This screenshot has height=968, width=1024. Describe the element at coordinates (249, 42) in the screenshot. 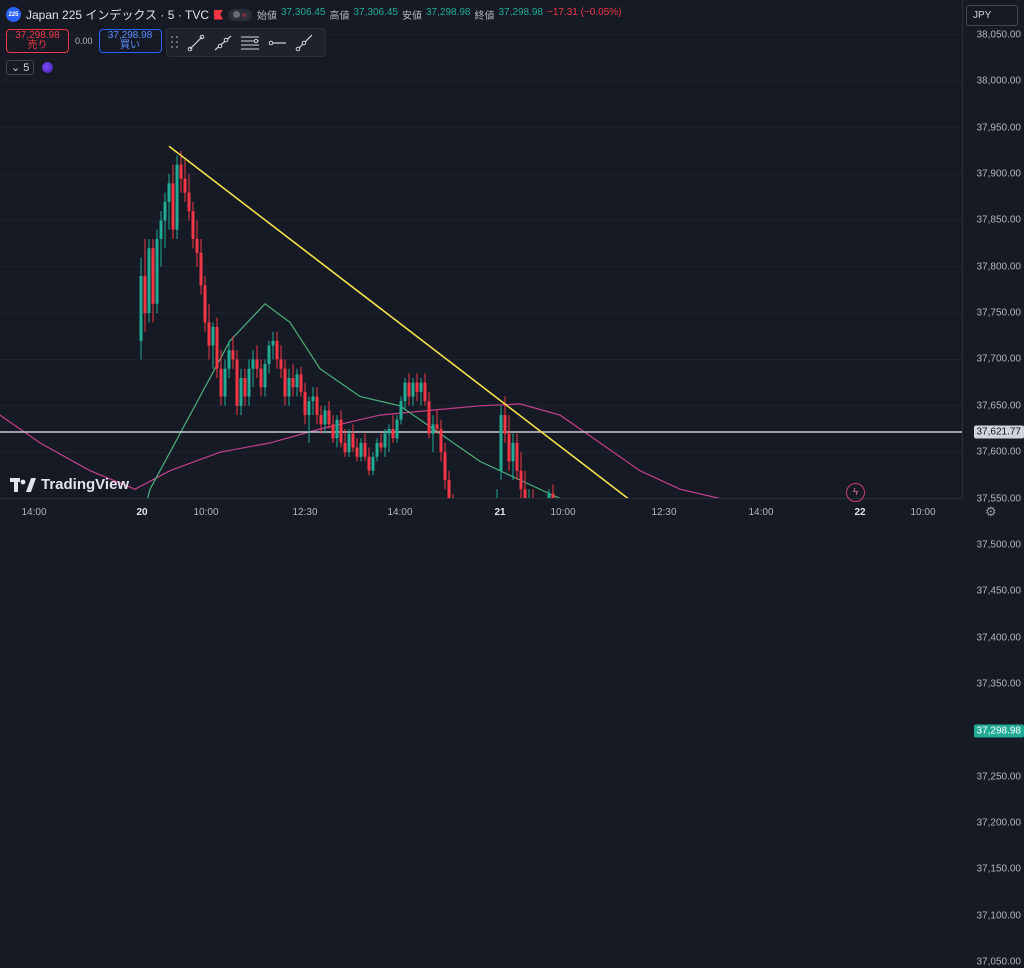

I see `pitchfork-icon` at that location.